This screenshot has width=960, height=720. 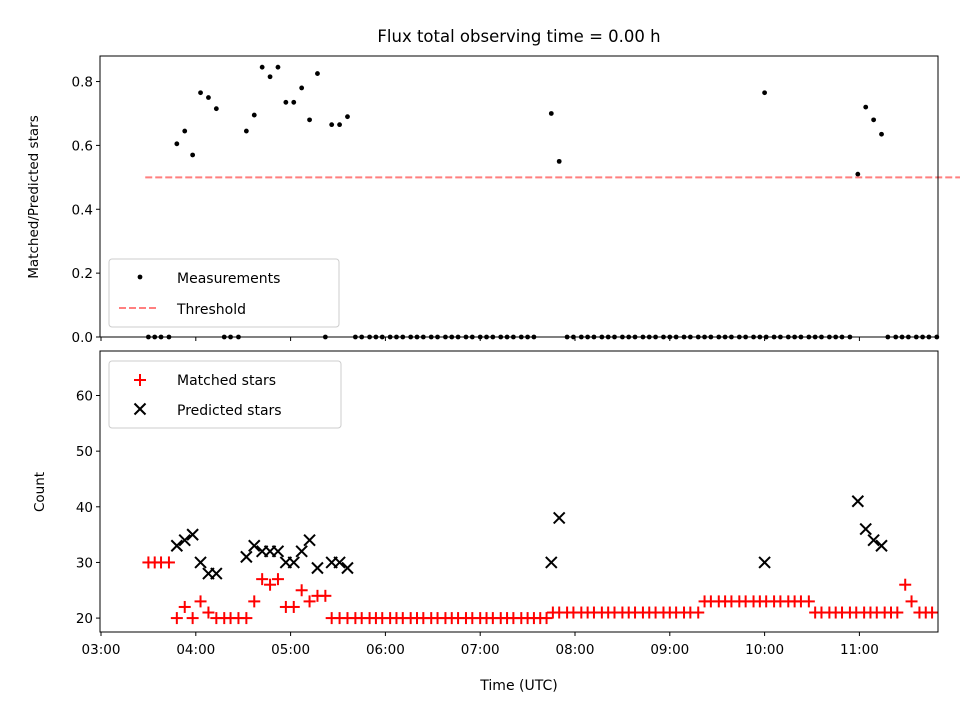 What do you see at coordinates (226, 381) in the screenshot?
I see `legend-matched-label: Matched stars` at bounding box center [226, 381].